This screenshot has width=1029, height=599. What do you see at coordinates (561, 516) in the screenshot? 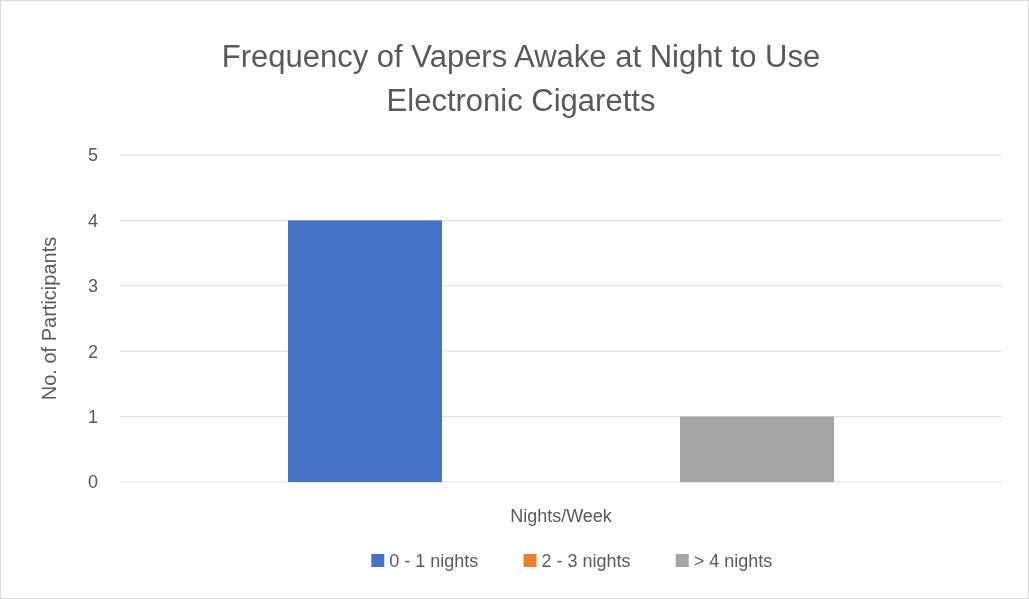
I see `x-axis-title: Nights/Week` at bounding box center [561, 516].